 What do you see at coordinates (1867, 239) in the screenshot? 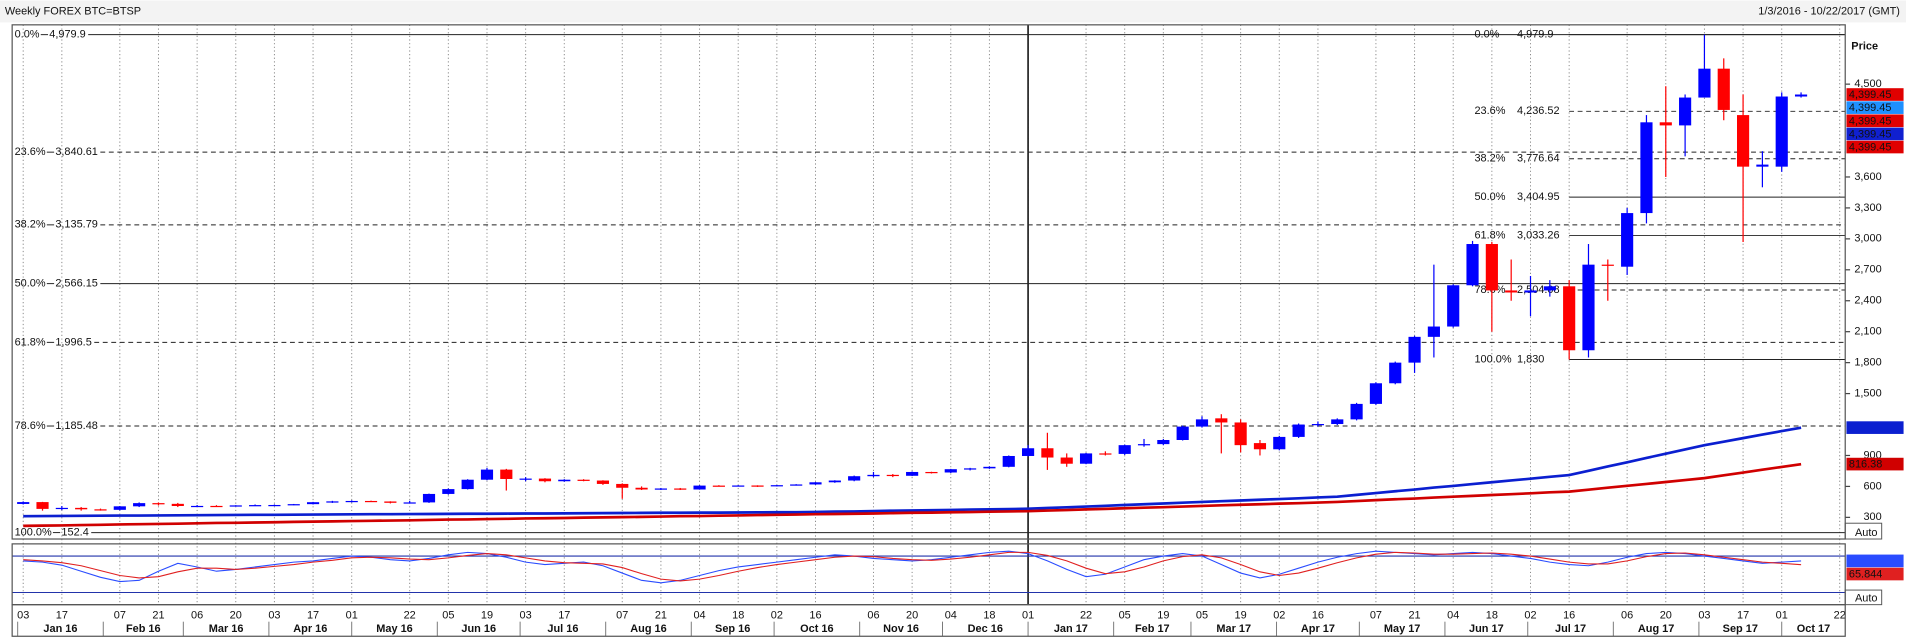
I see `y-tick-label: 3,000` at bounding box center [1867, 239].